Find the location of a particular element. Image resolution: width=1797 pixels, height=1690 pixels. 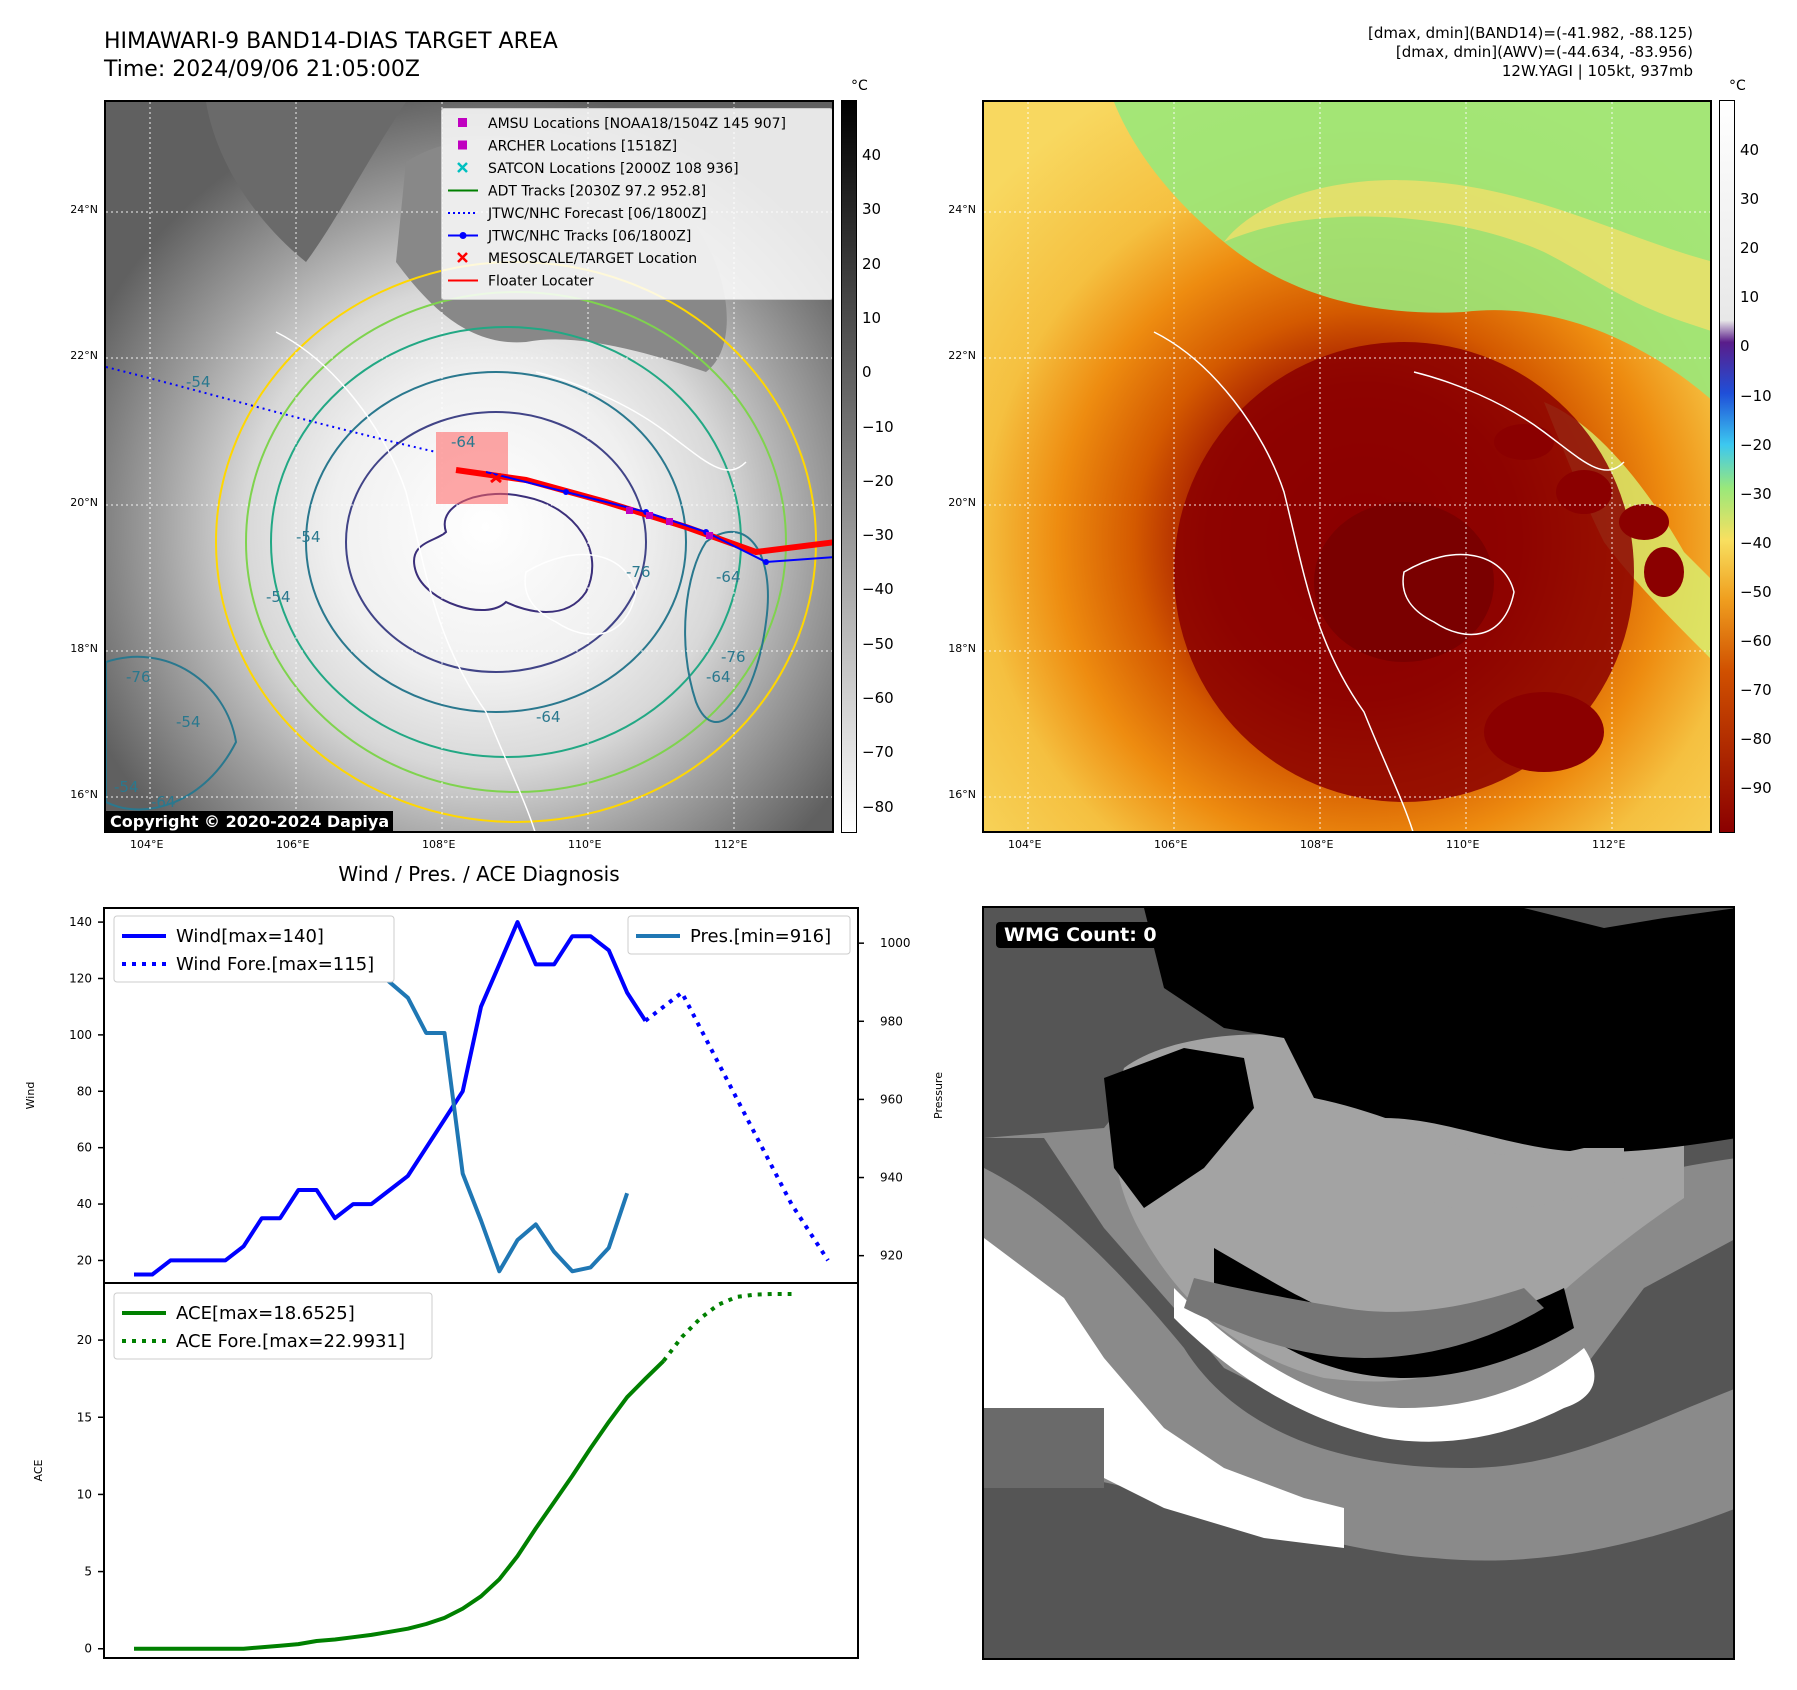

legend-label: ACE[max=18.6525] is located at coordinates (265, 1313).